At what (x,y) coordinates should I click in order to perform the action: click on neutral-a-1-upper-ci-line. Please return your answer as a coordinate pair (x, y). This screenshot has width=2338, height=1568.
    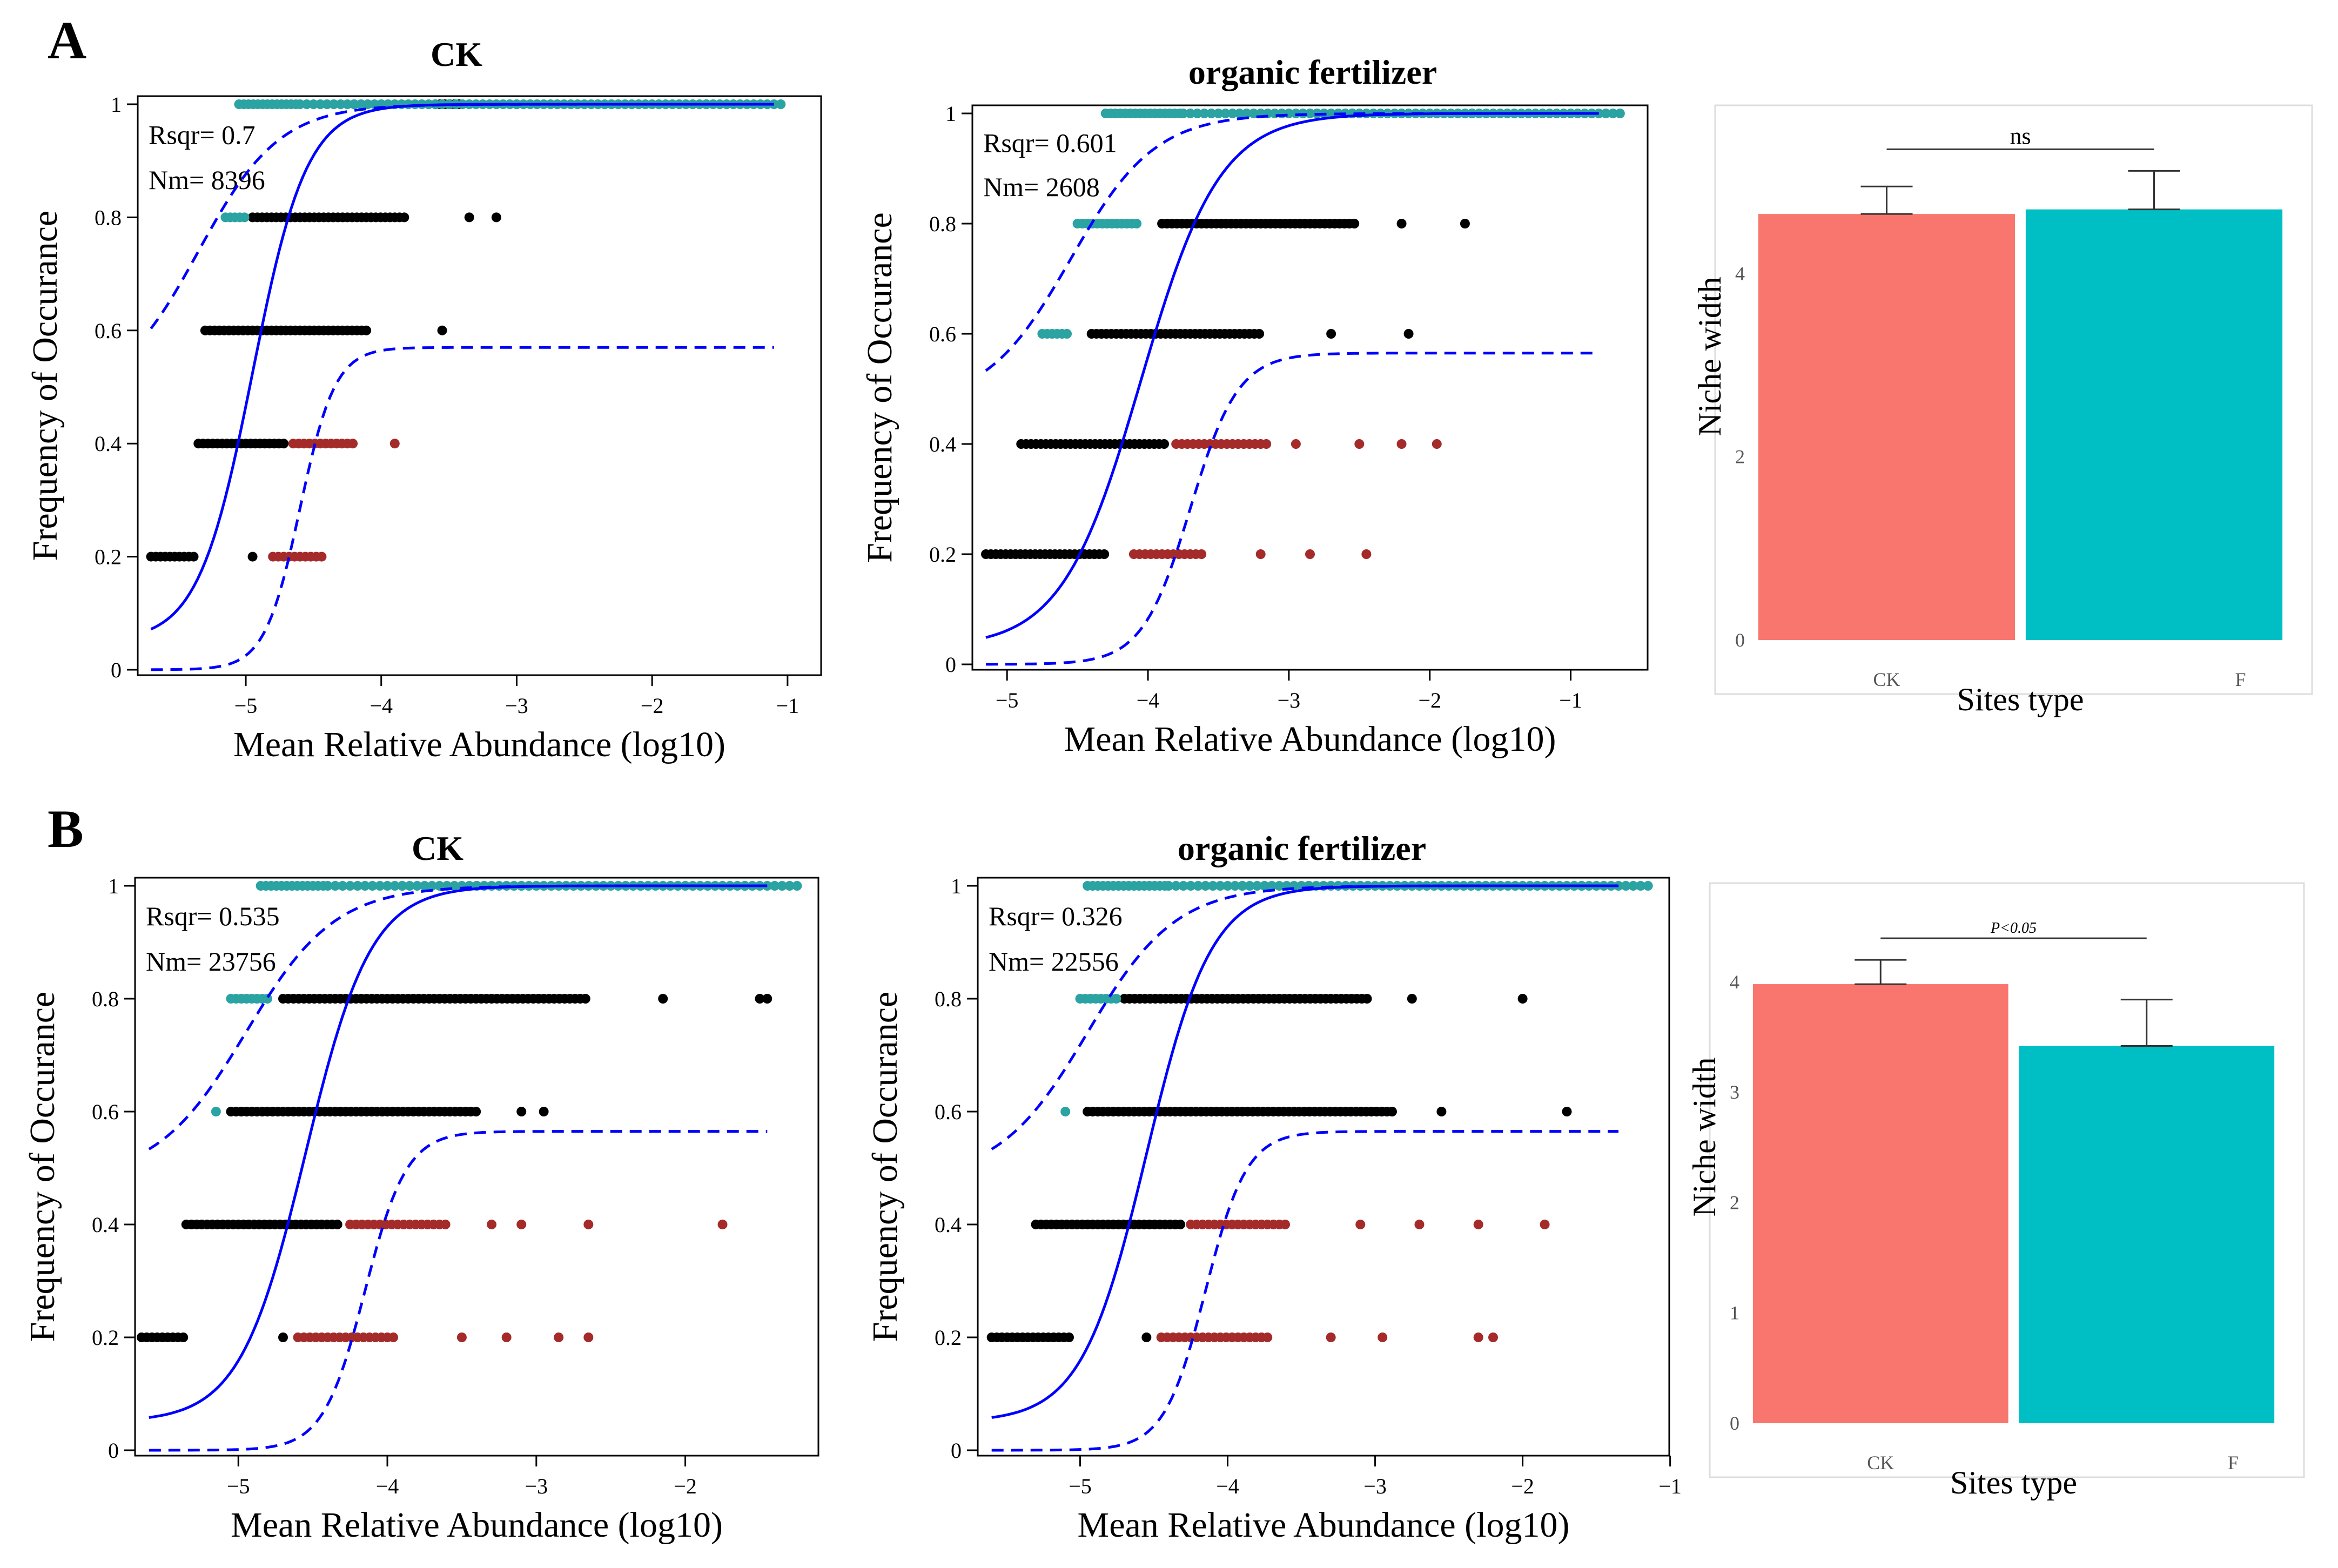
    Looking at the image, I should click on (462, 216).